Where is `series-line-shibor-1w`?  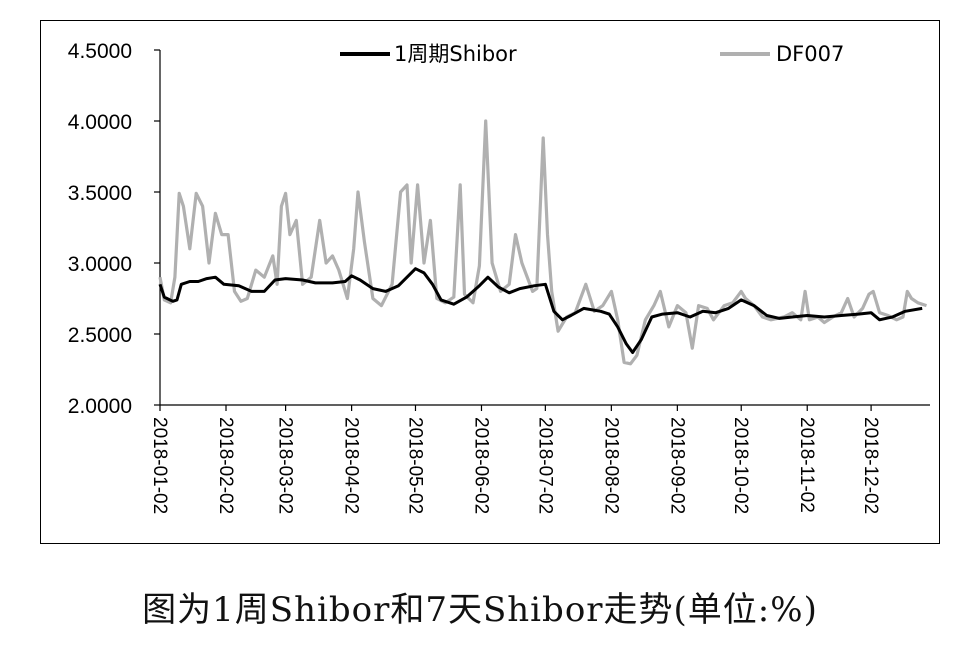 series-line-shibor-1w is located at coordinates (540, 310).